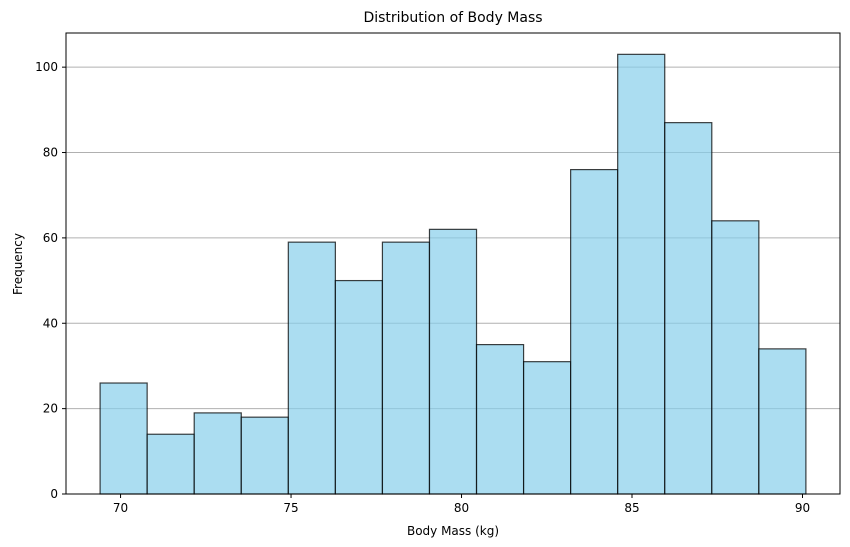 This screenshot has width=850, height=547. What do you see at coordinates (50, 238) in the screenshot?
I see `y-tick-label-3: 60` at bounding box center [50, 238].